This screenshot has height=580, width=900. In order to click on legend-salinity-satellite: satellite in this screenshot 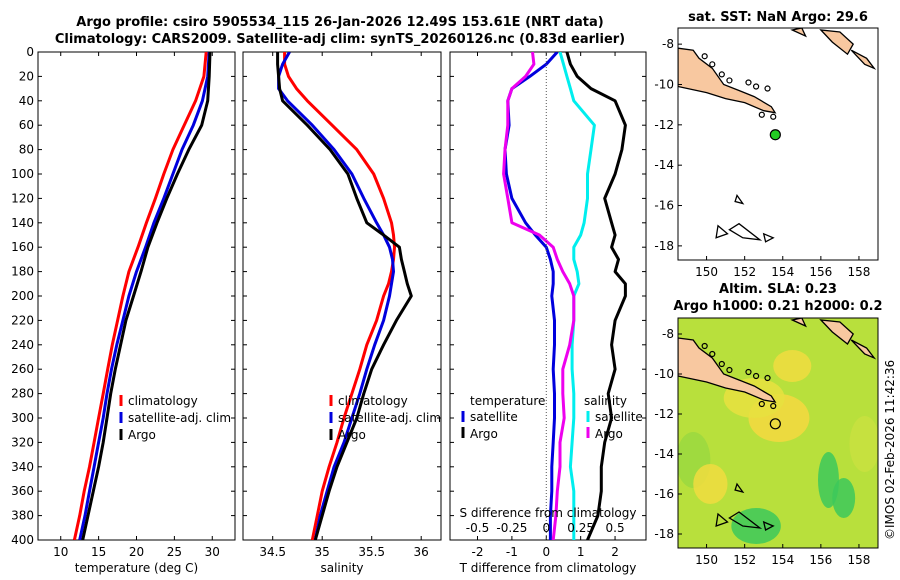, I will do `click(619, 417)`.